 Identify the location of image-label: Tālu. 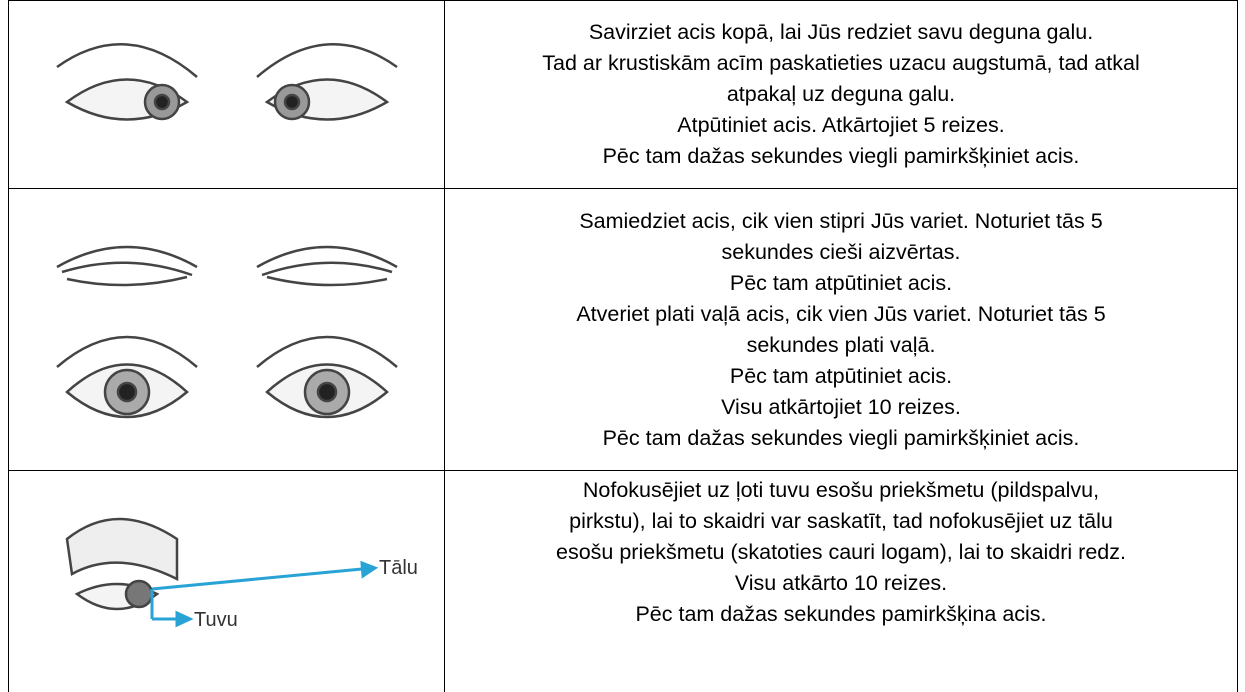
(398, 568).